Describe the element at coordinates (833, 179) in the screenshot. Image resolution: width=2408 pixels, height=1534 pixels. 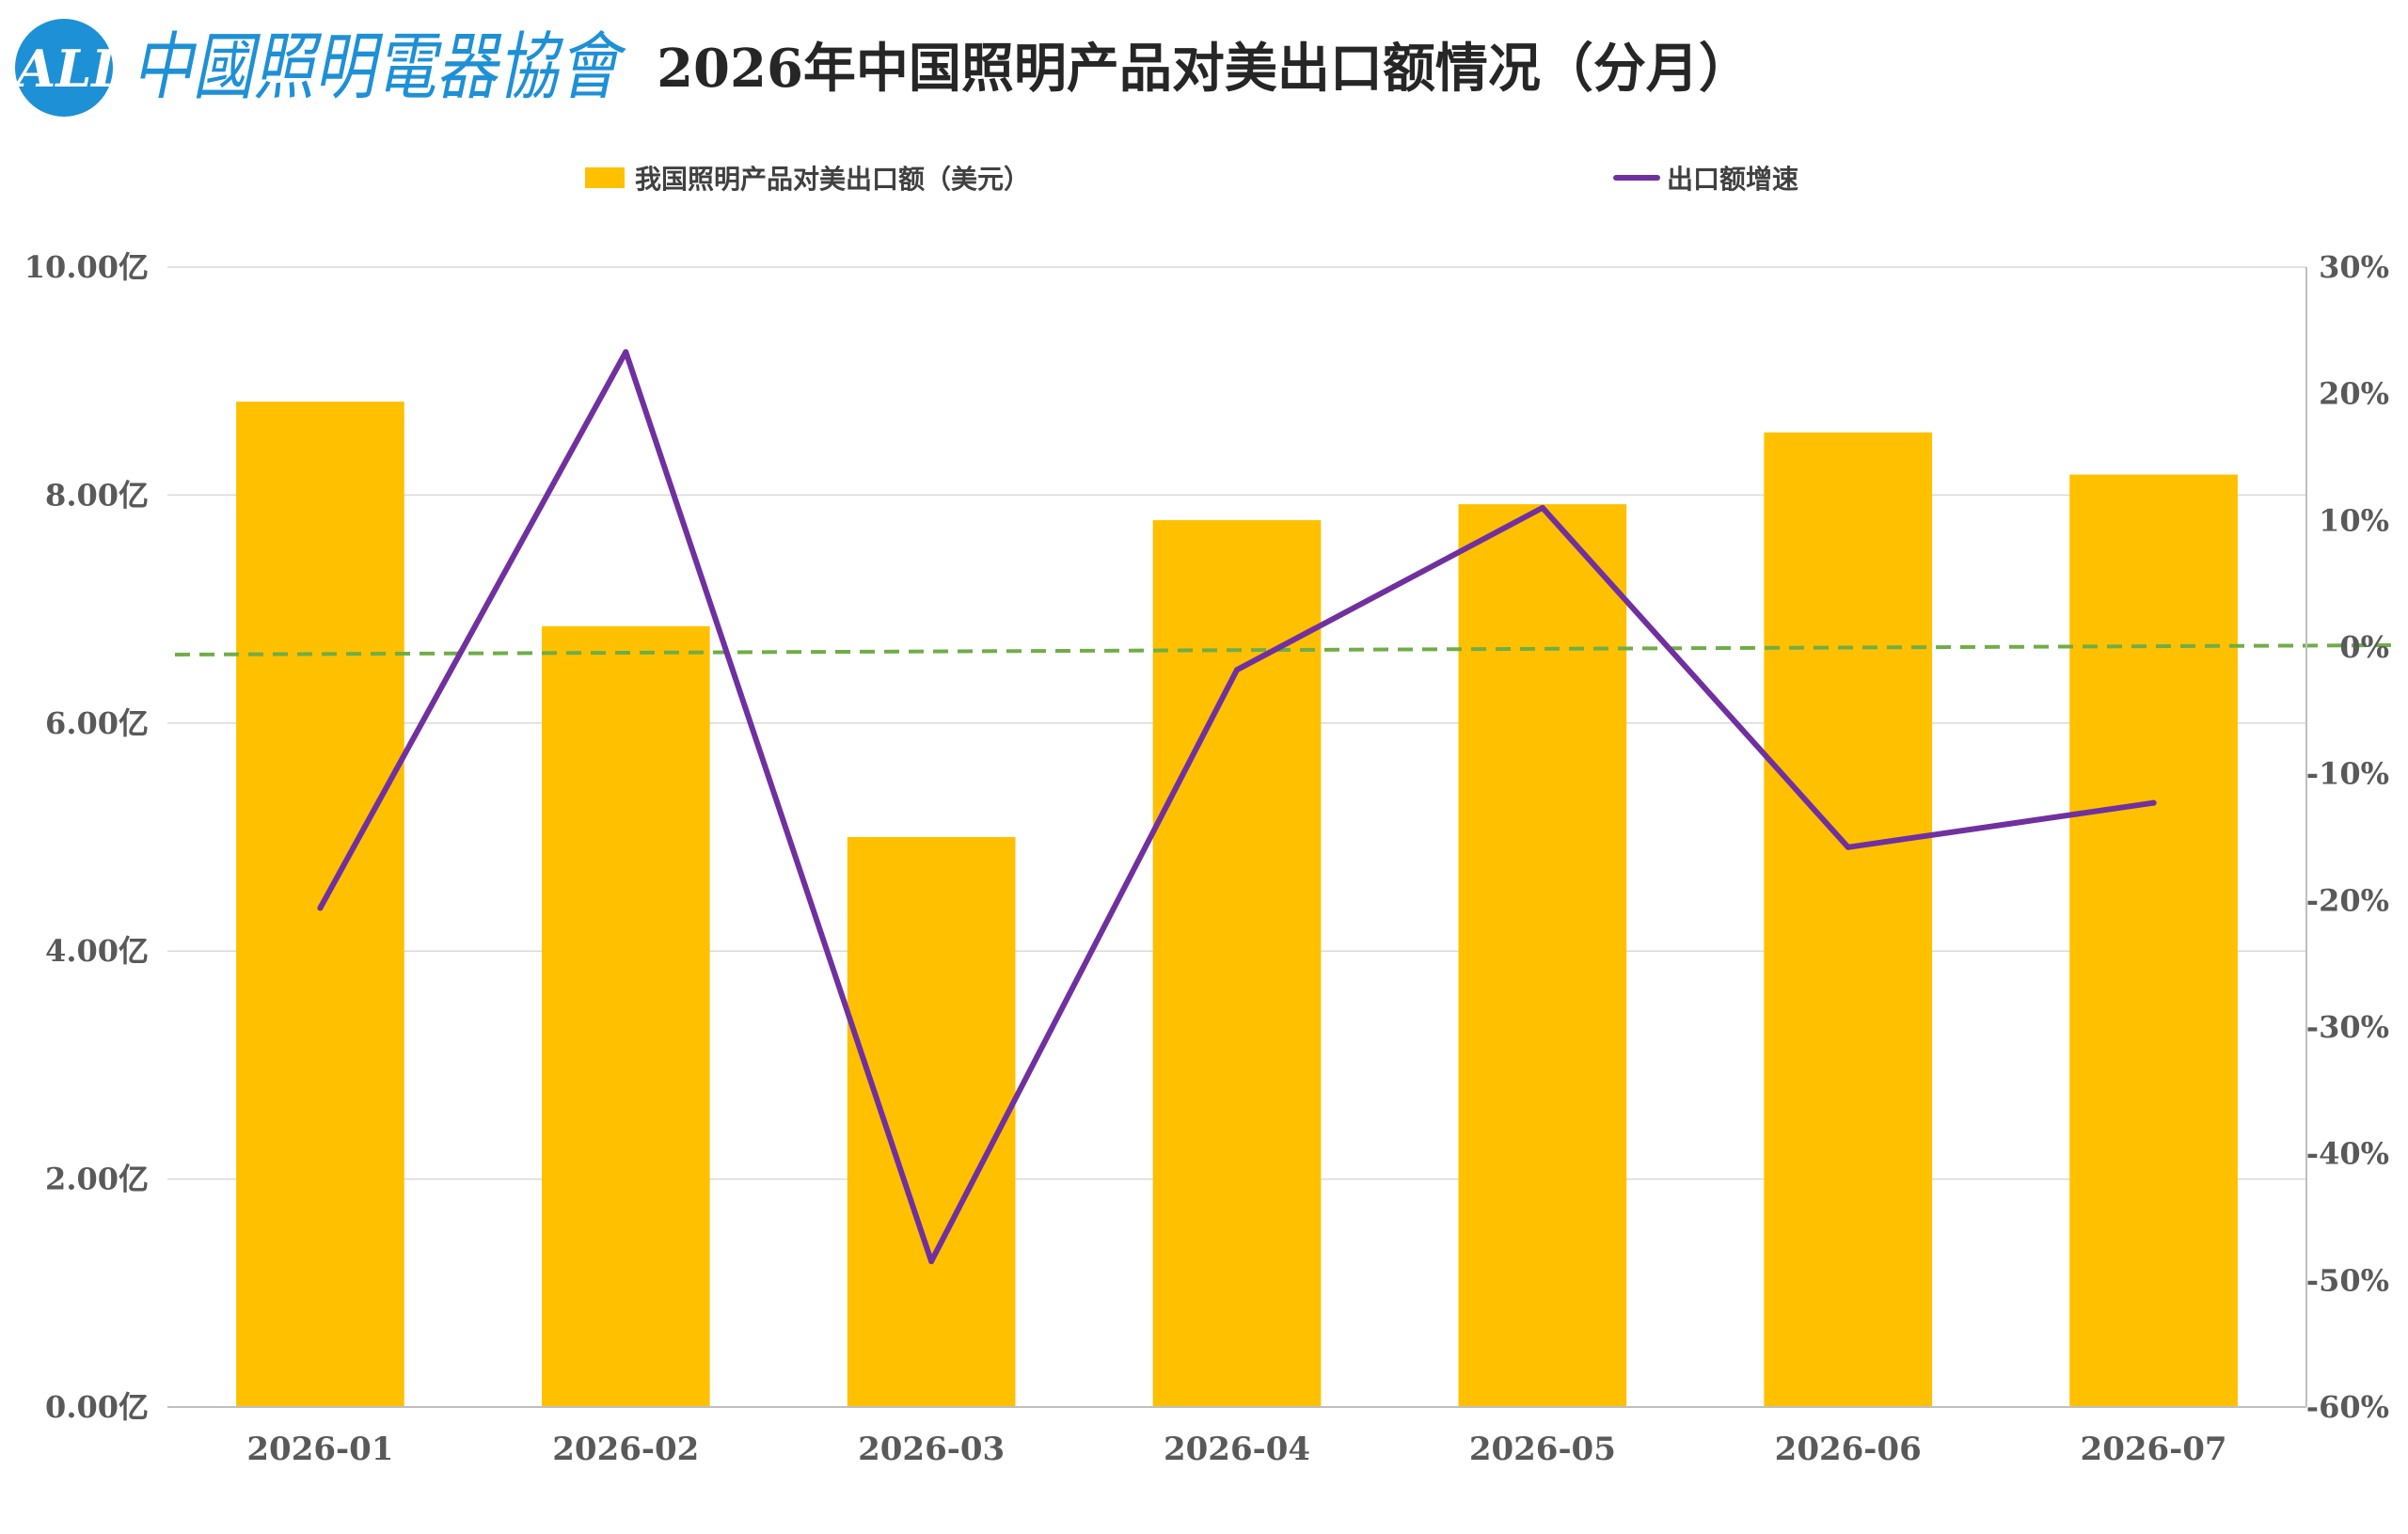
I see `legend-bar-label: 我国照明产品对美出口额（美元）` at that location.